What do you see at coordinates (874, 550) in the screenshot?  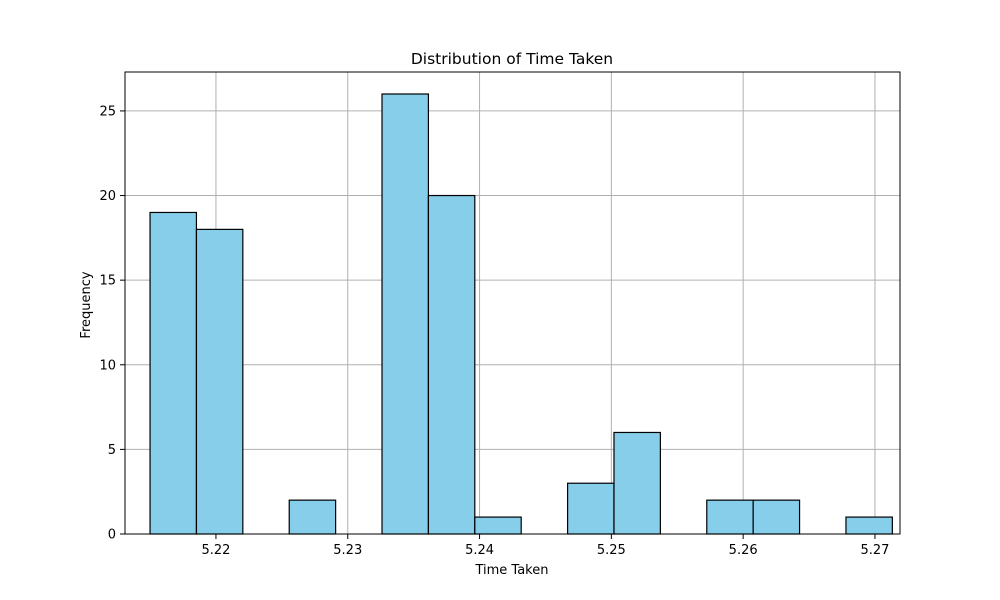 I see `x-tick-label: 5.27` at bounding box center [874, 550].